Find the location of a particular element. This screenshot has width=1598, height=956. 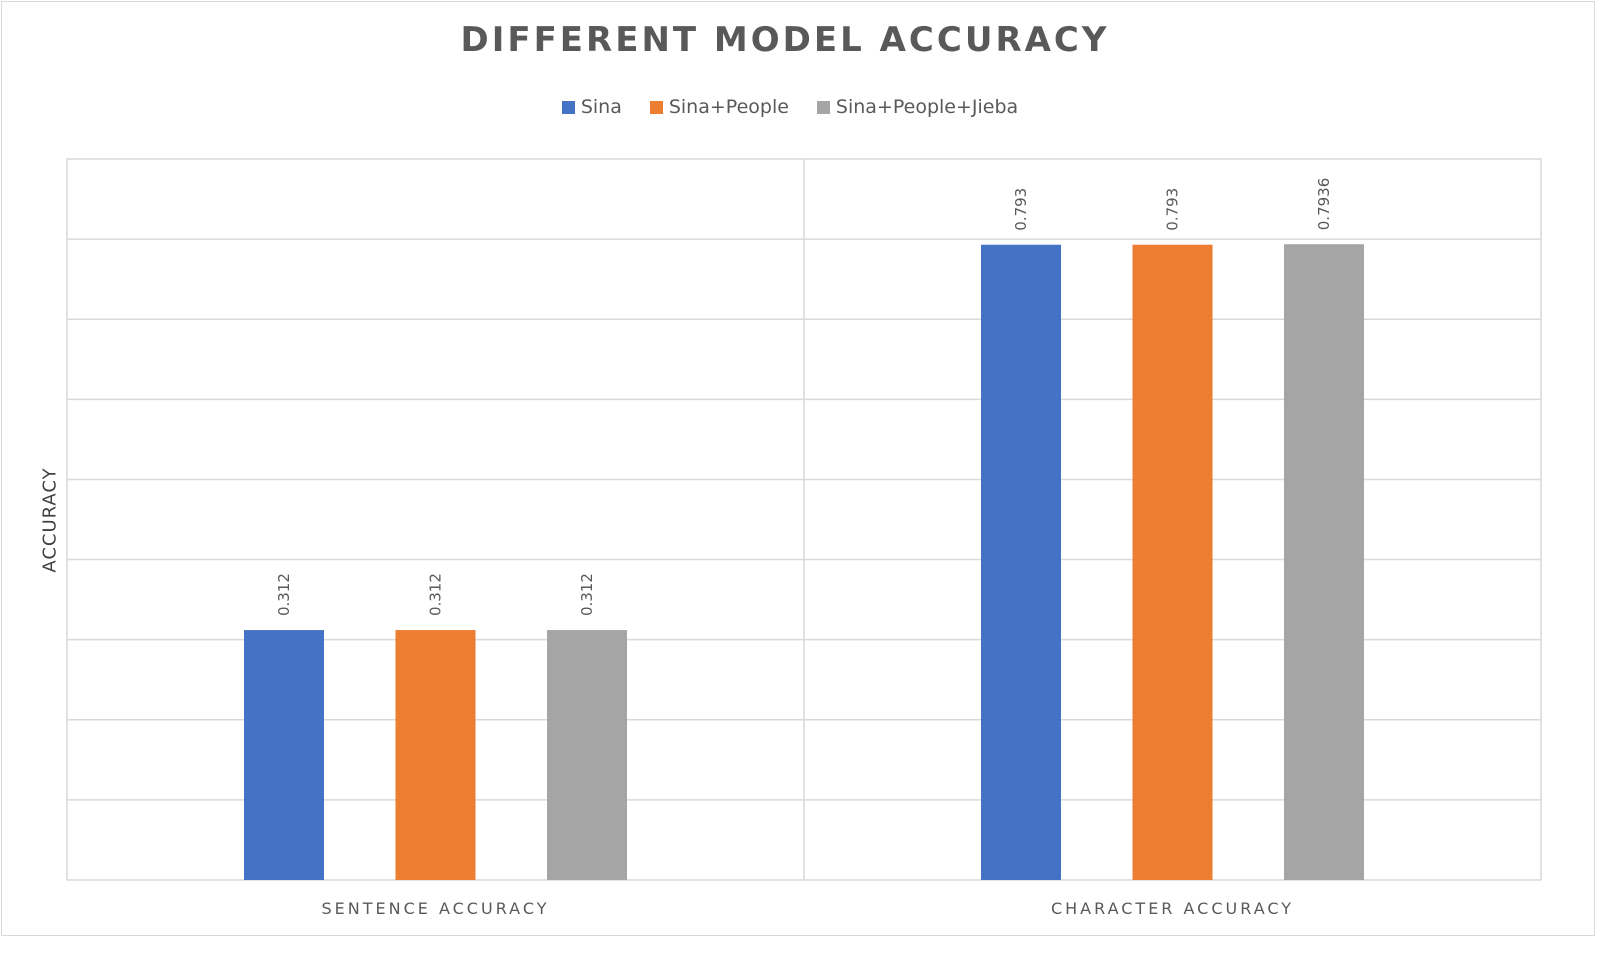

legend-item-sina: Sina is located at coordinates (591, 107).